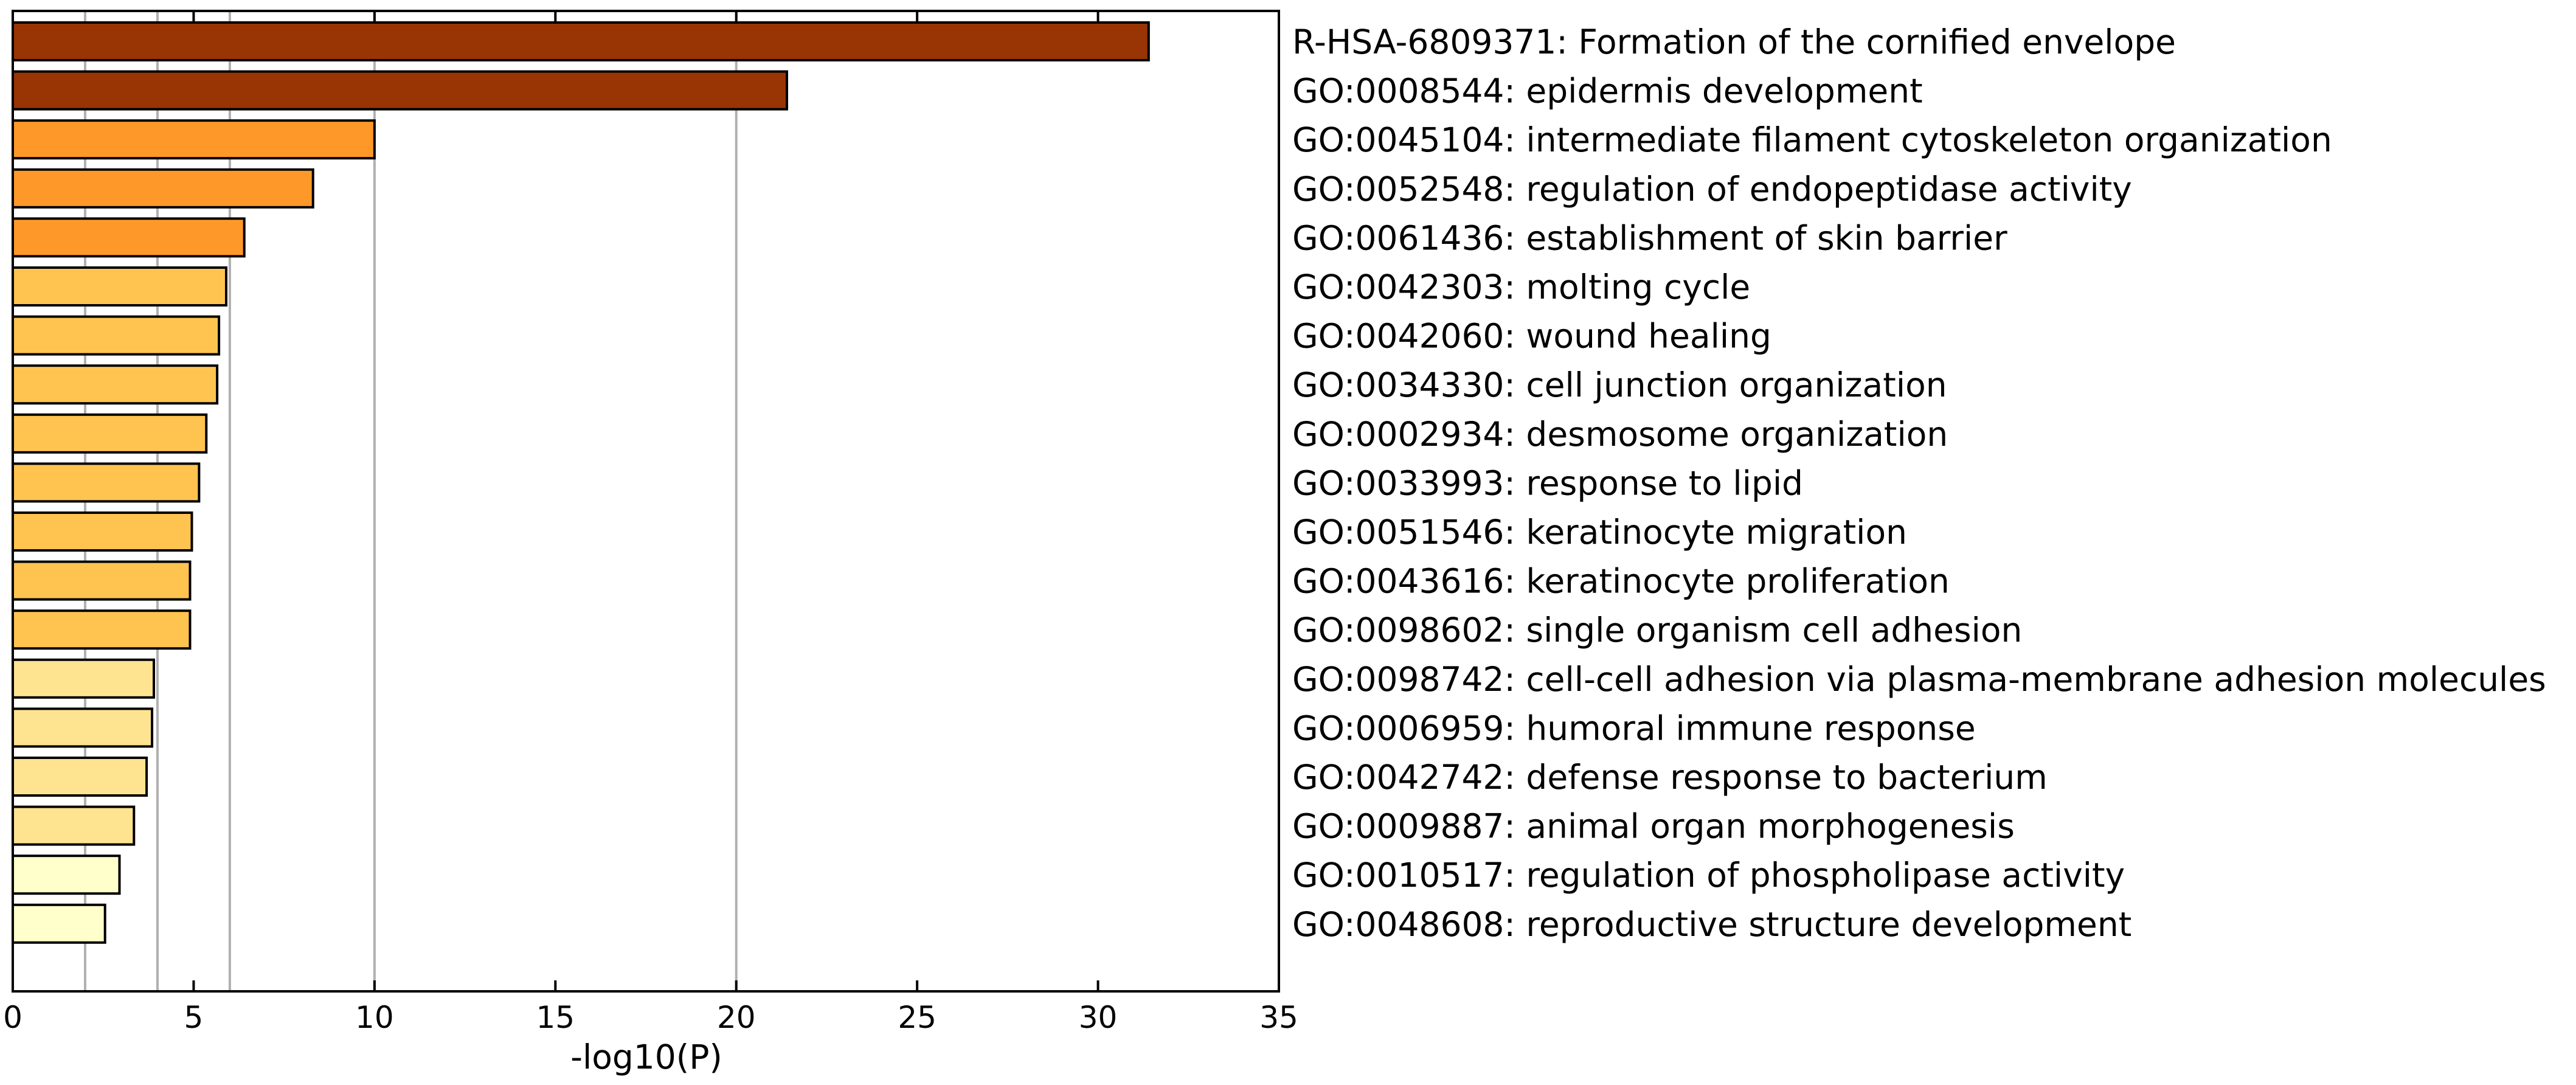 This screenshot has height=1085, width=2576. What do you see at coordinates (1531, 336) in the screenshot?
I see `category-label: GO:0042060: wound healing` at bounding box center [1531, 336].